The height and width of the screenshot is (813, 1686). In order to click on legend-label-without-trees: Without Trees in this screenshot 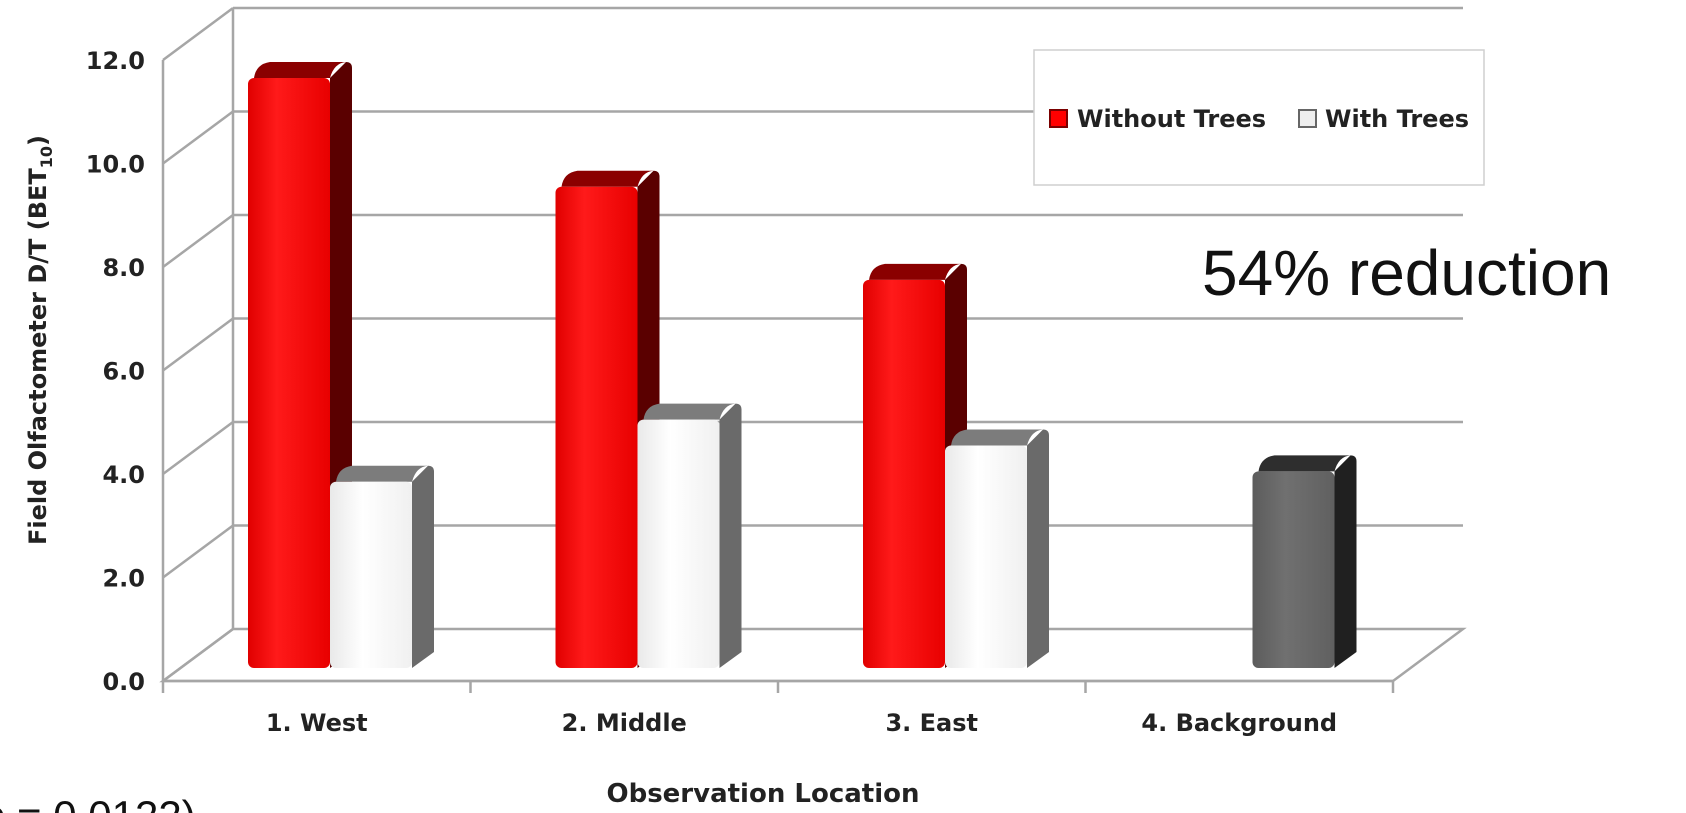, I will do `click(1171, 119)`.